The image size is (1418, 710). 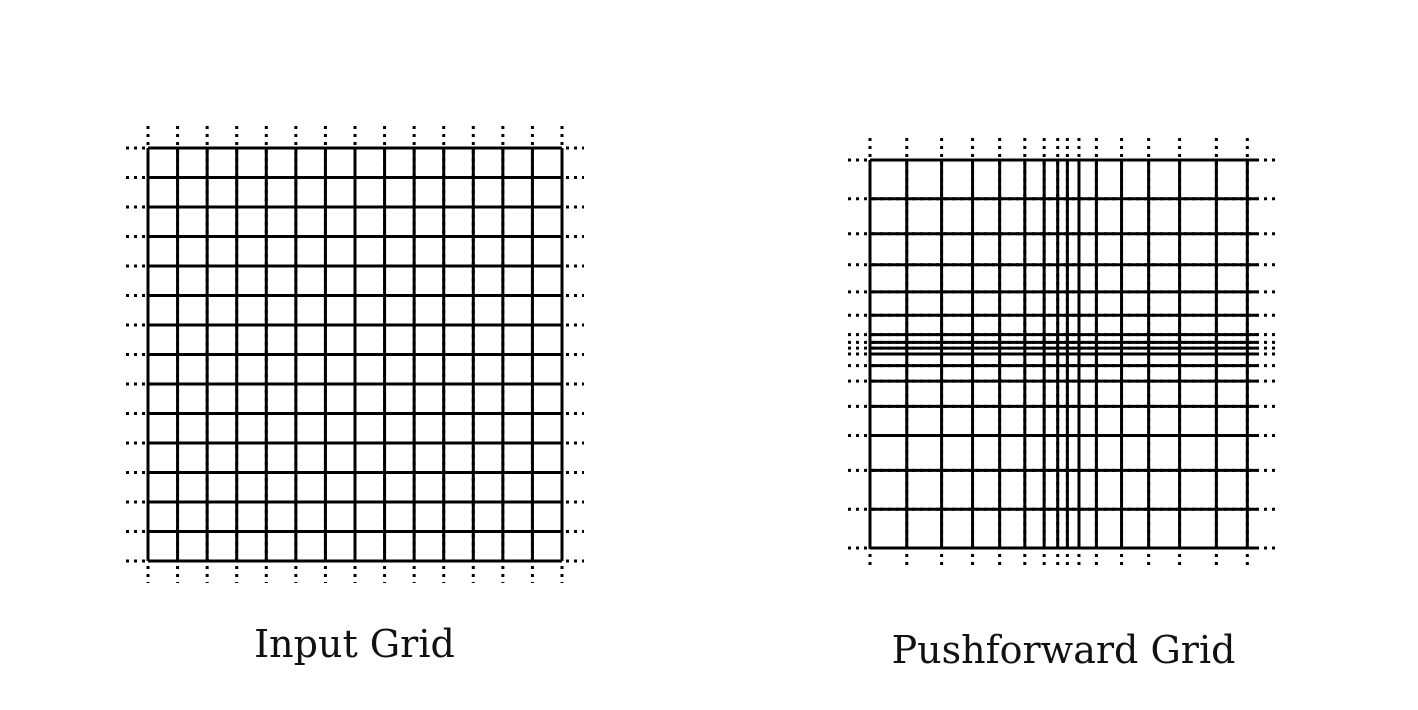 I want to click on input-grid-caption: Input Grid, so click(x=354, y=644).